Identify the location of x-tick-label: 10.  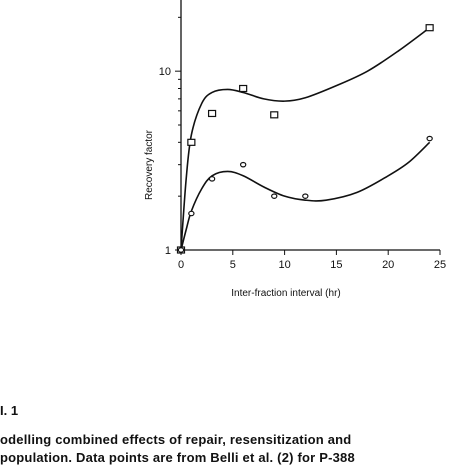
(284, 265).